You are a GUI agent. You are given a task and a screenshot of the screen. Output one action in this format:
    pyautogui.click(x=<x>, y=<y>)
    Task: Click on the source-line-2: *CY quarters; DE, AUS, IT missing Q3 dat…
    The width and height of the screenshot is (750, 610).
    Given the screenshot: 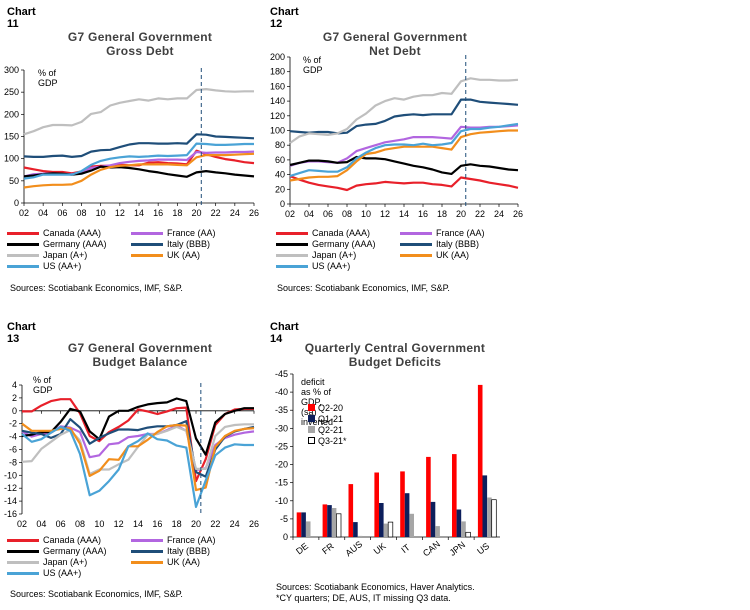 What is the action you would take?
    pyautogui.click(x=363, y=598)
    